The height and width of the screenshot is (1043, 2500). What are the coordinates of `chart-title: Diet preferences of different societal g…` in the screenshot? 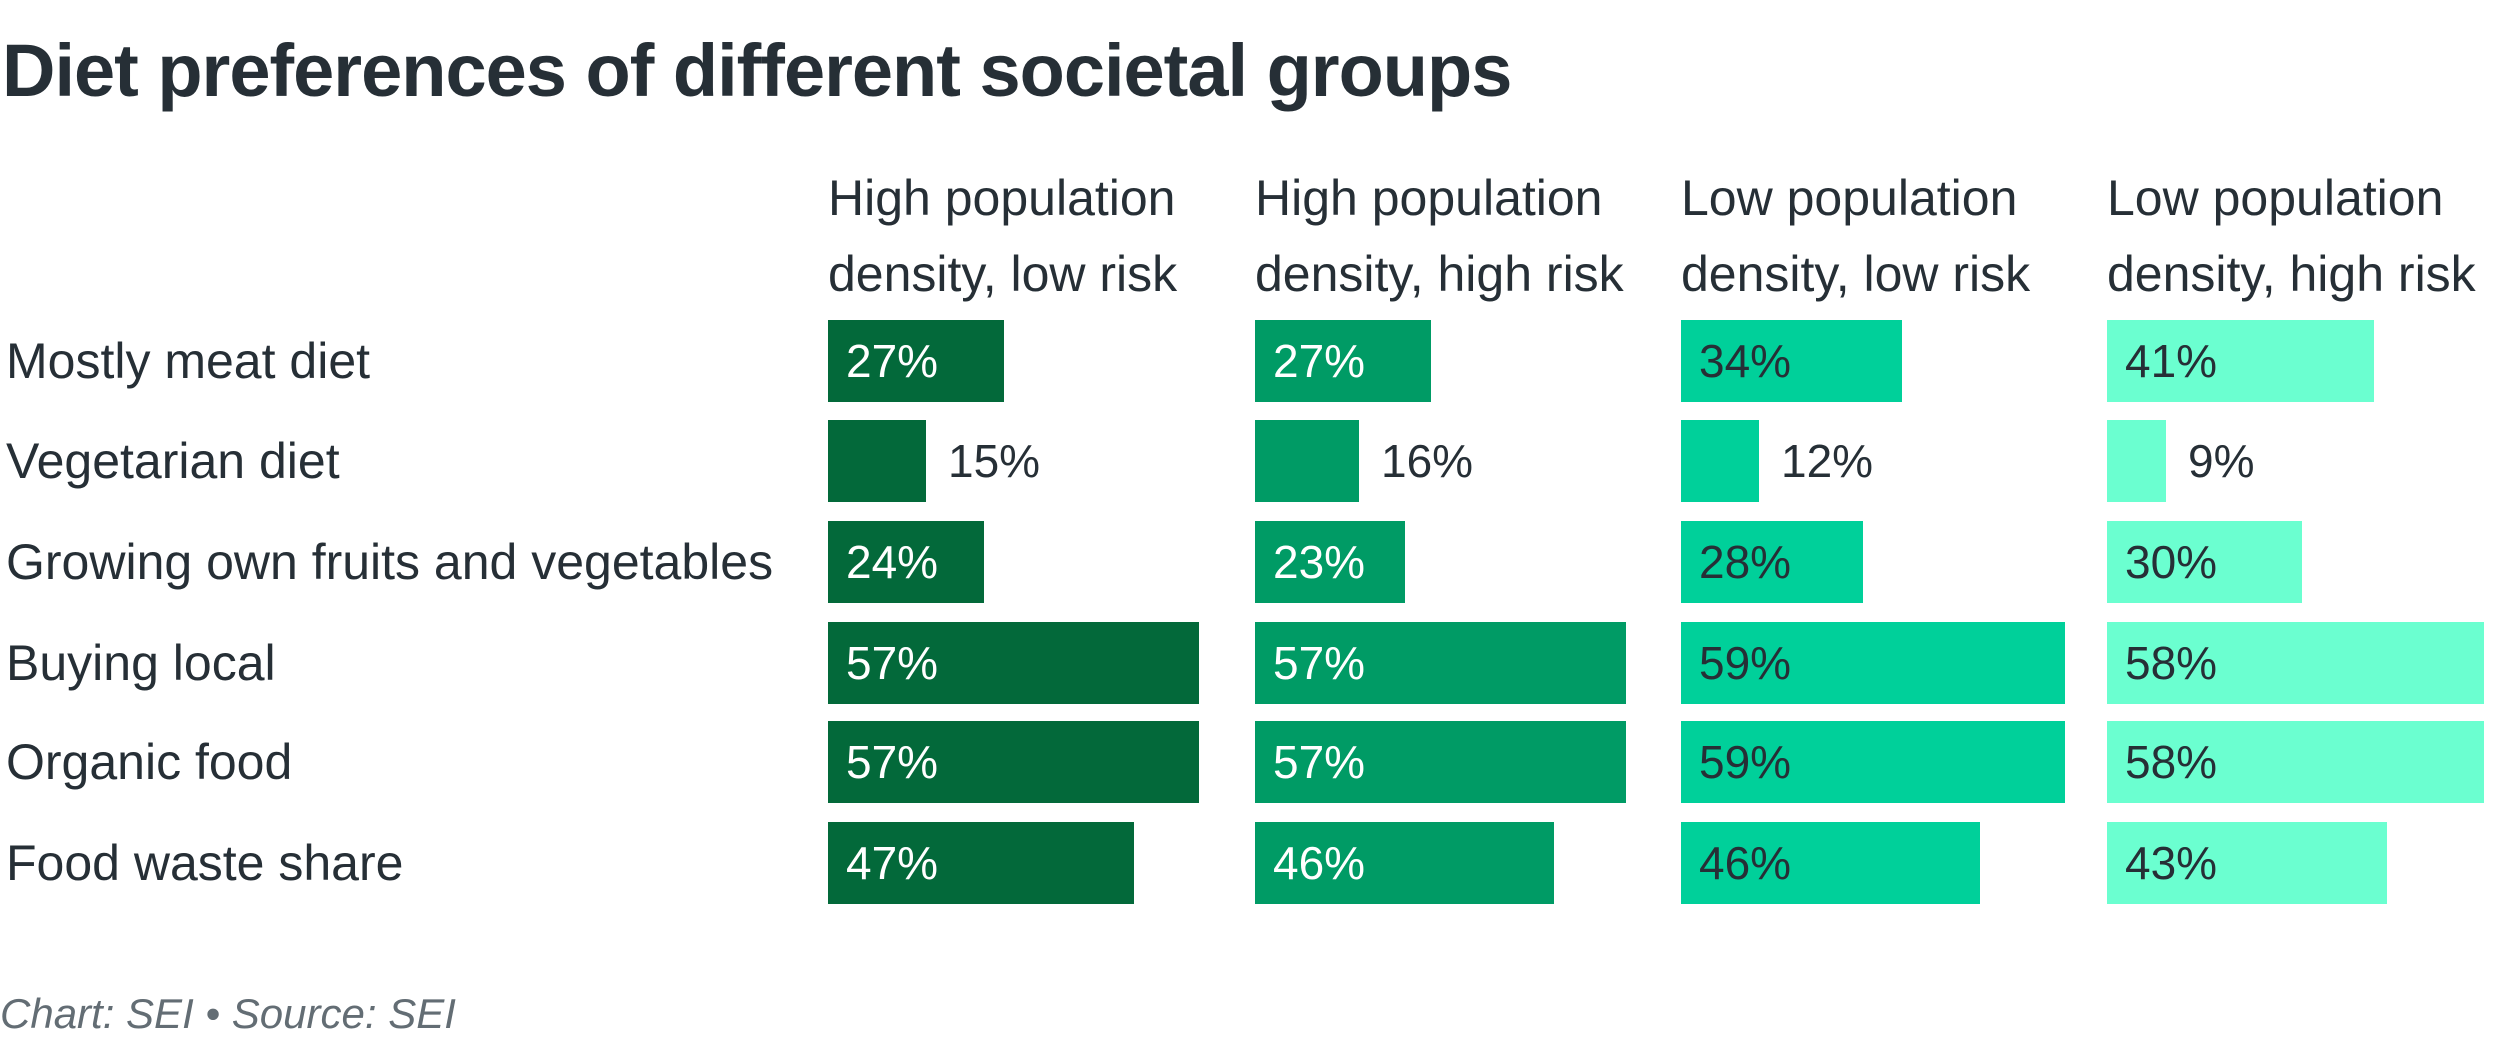 It's located at (757, 70).